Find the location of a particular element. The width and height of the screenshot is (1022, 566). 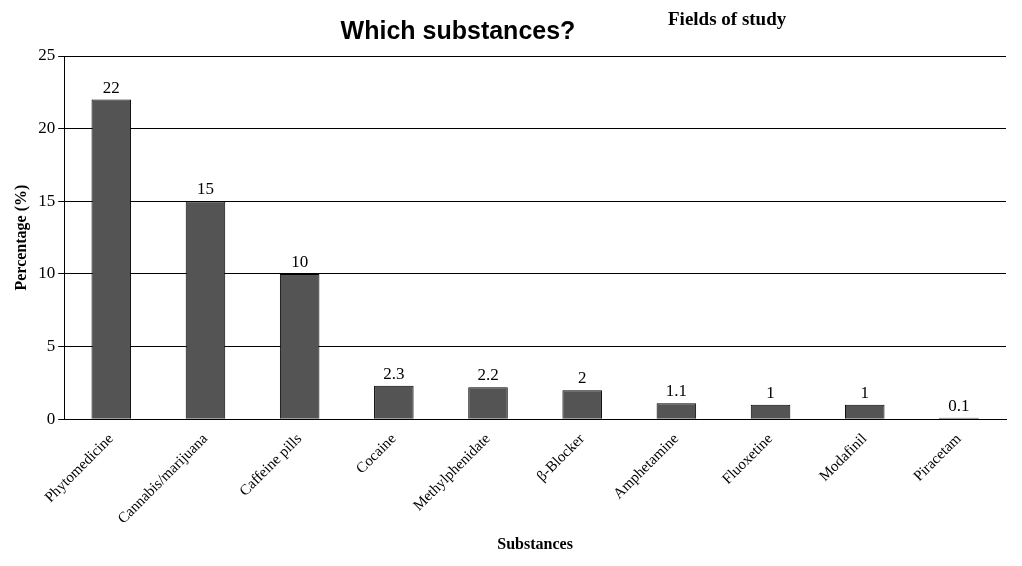

y-tick-label: 15 is located at coordinates (47, 200).